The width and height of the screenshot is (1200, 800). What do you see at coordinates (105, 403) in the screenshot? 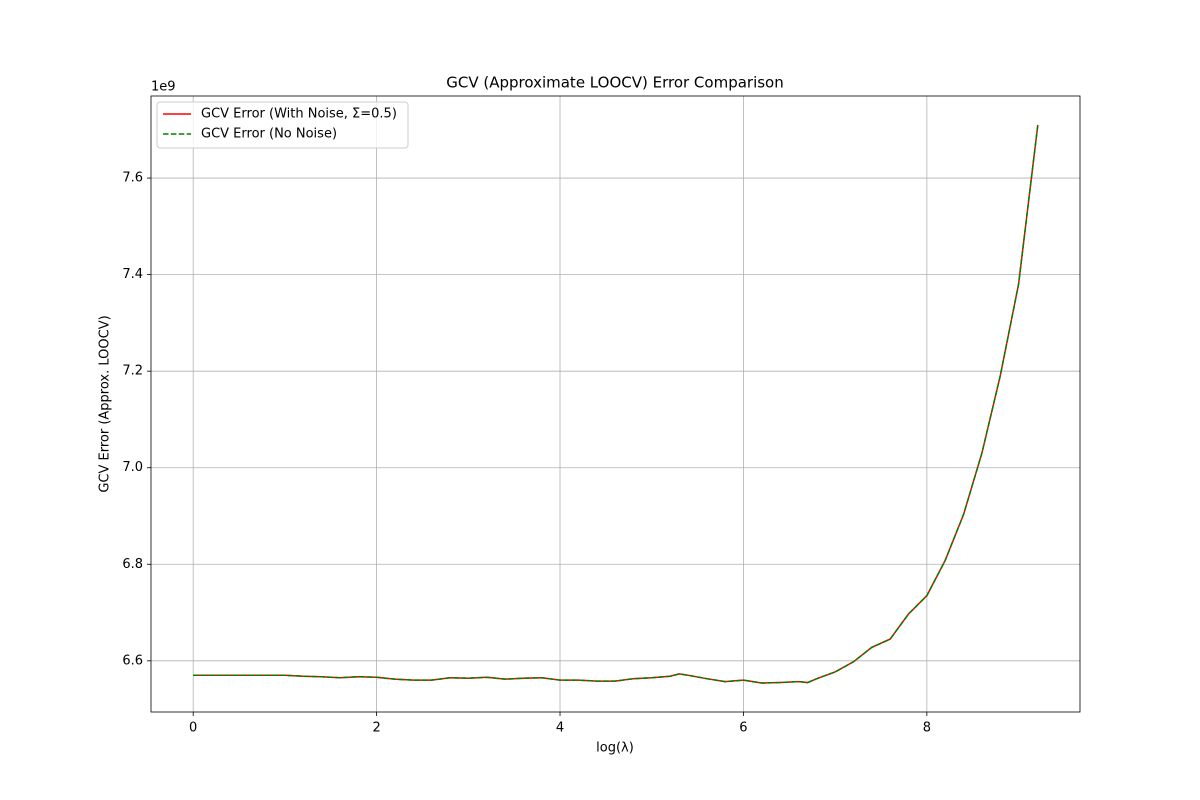
I see `y-axis-label: GCV Error (Approx. LOOCV)` at bounding box center [105, 403].